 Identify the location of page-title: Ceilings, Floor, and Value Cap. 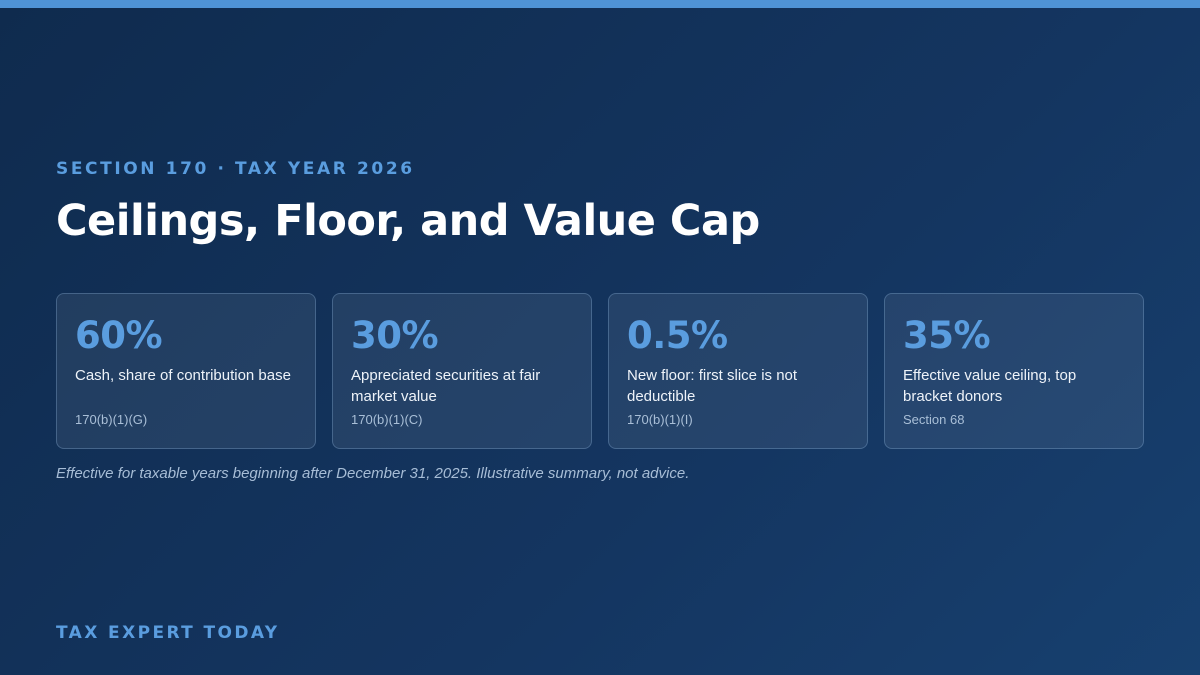
(408, 221).